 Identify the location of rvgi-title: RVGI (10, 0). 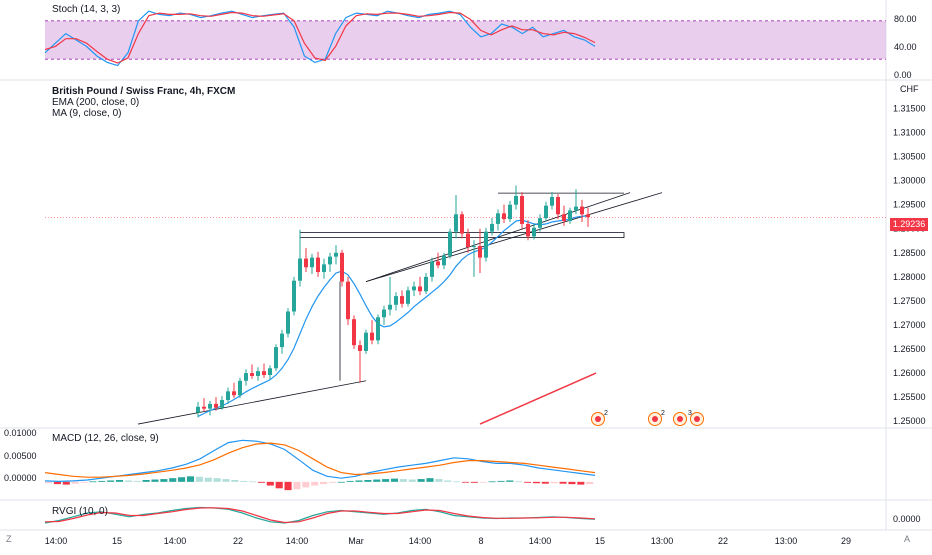
(80, 511).